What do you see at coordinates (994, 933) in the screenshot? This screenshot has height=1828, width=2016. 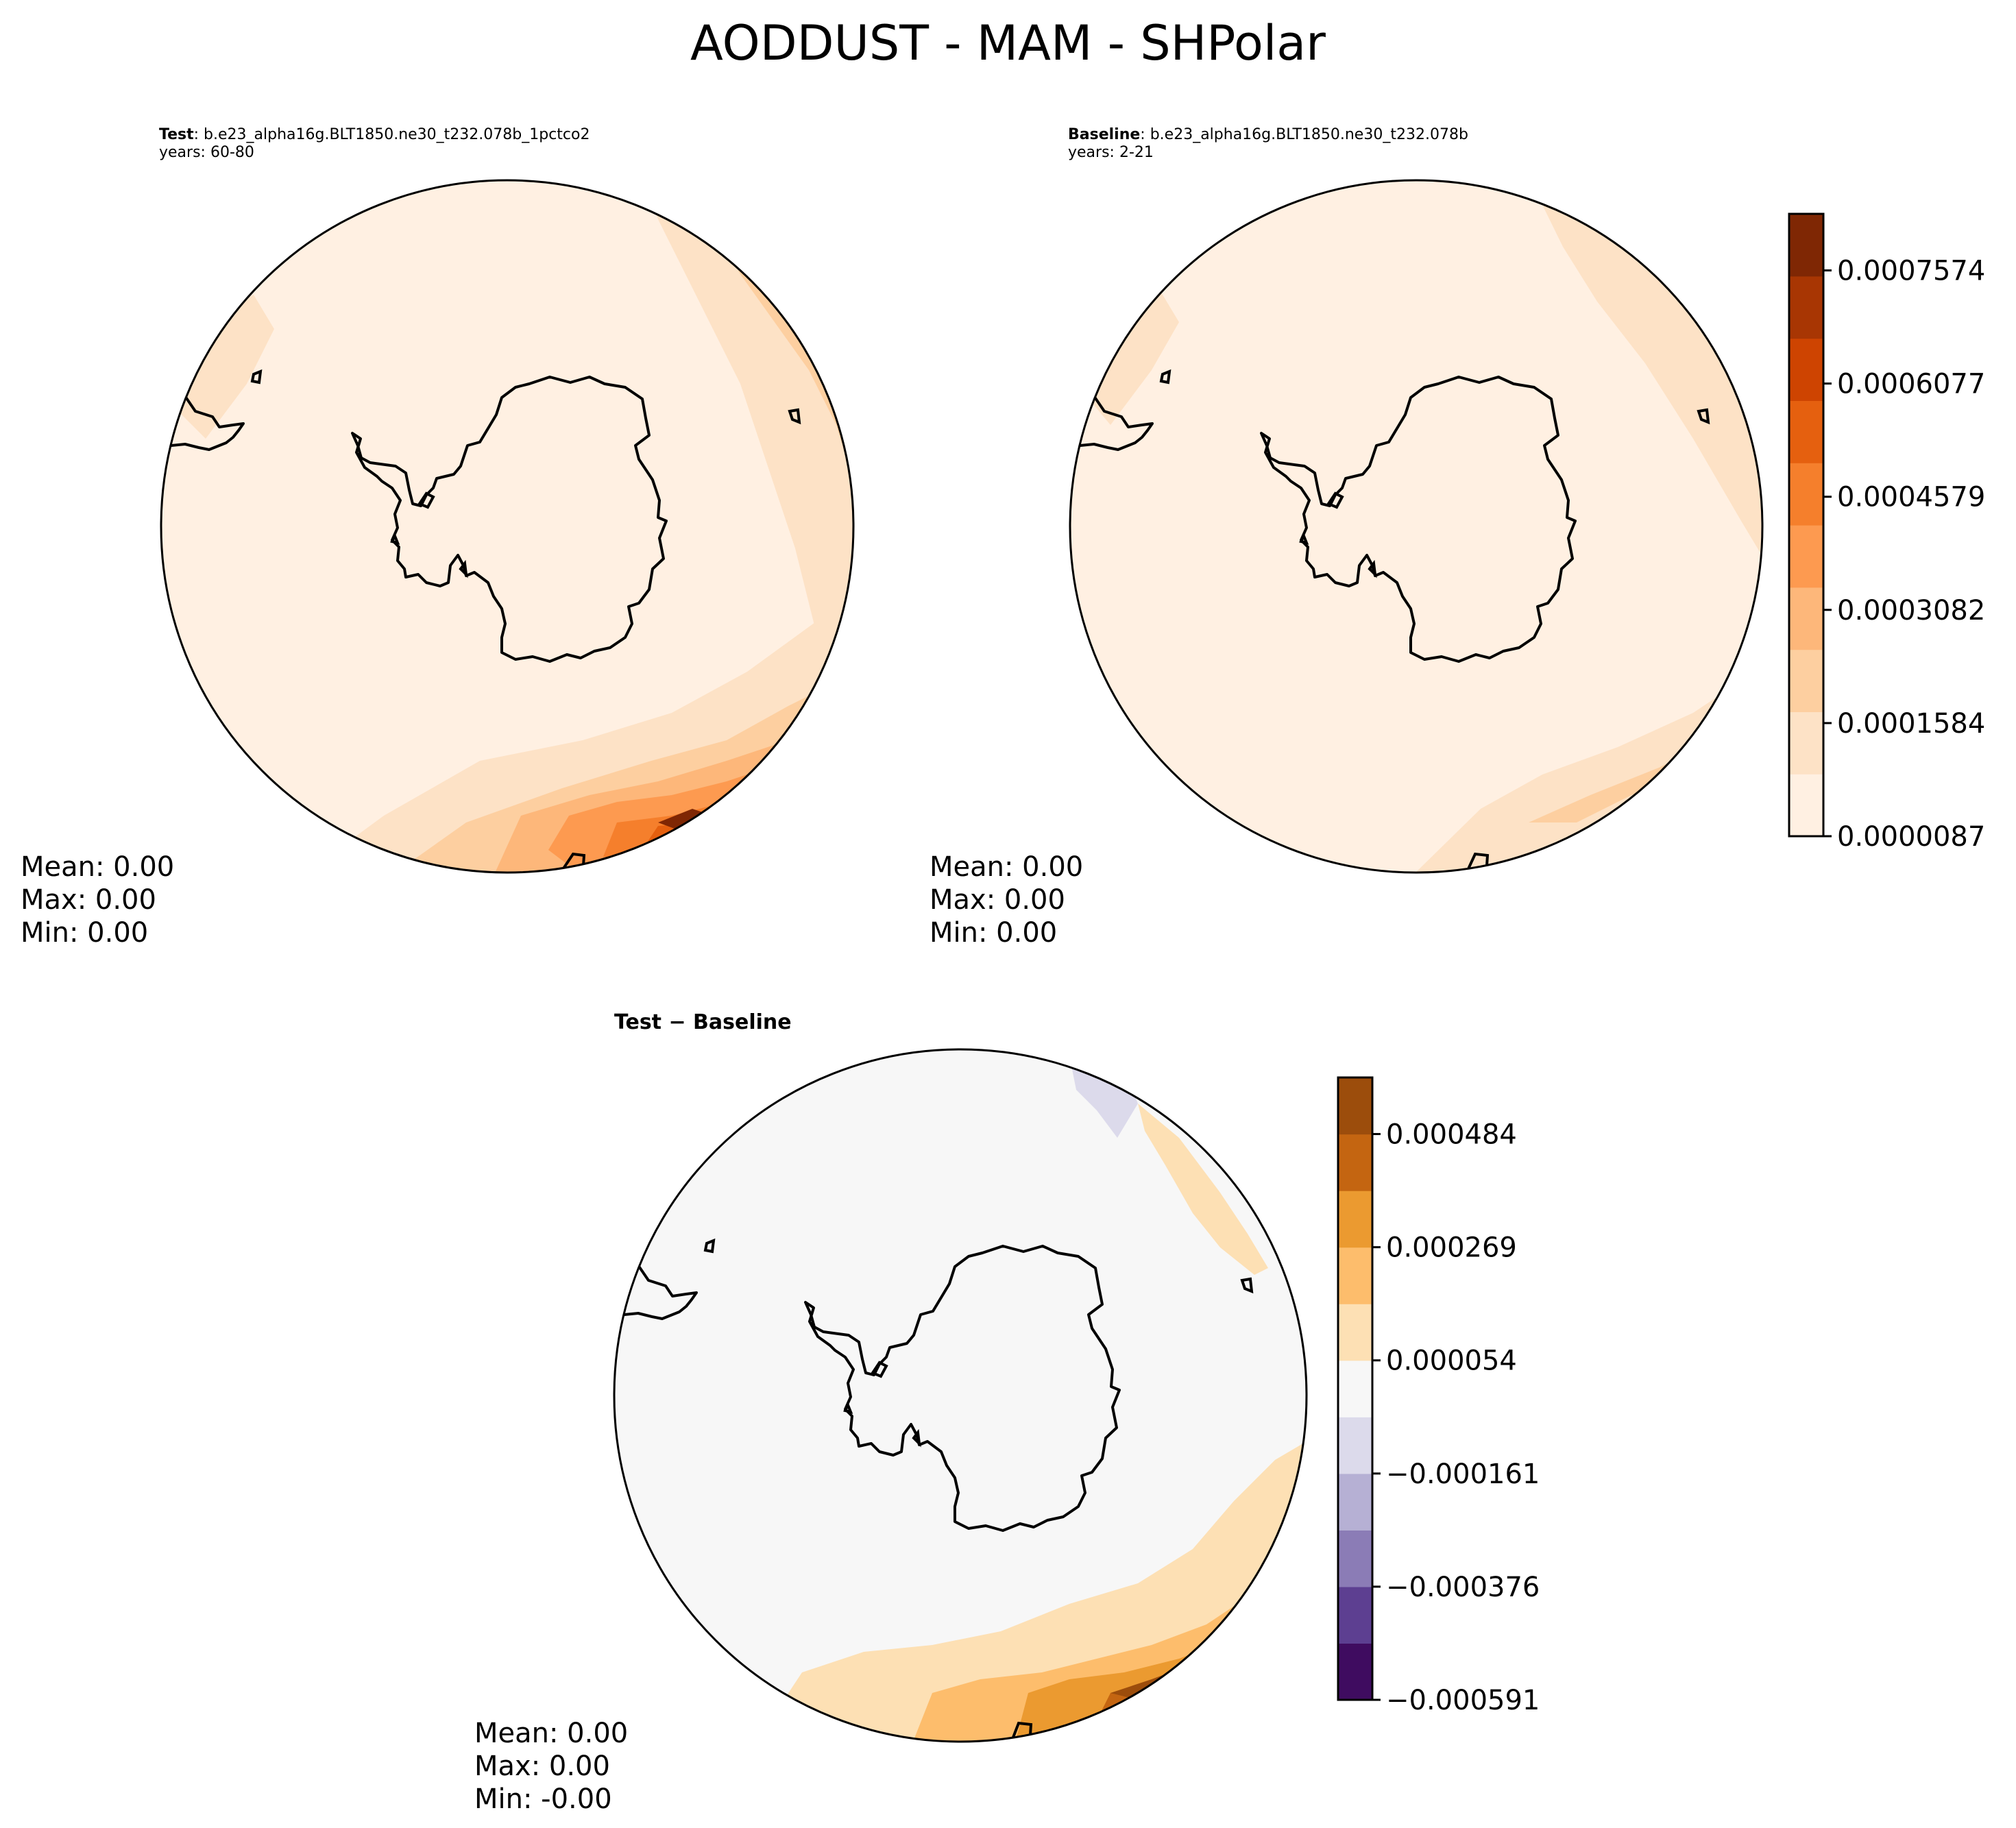 I see `baseline-min: Min: 0.00` at bounding box center [994, 933].